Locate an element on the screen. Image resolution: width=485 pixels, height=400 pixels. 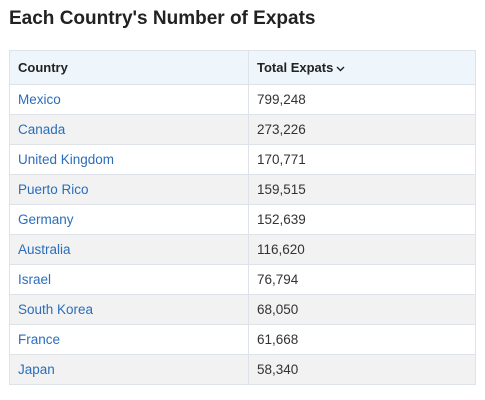
table-row: Australia 116,620 is located at coordinates (242, 249).